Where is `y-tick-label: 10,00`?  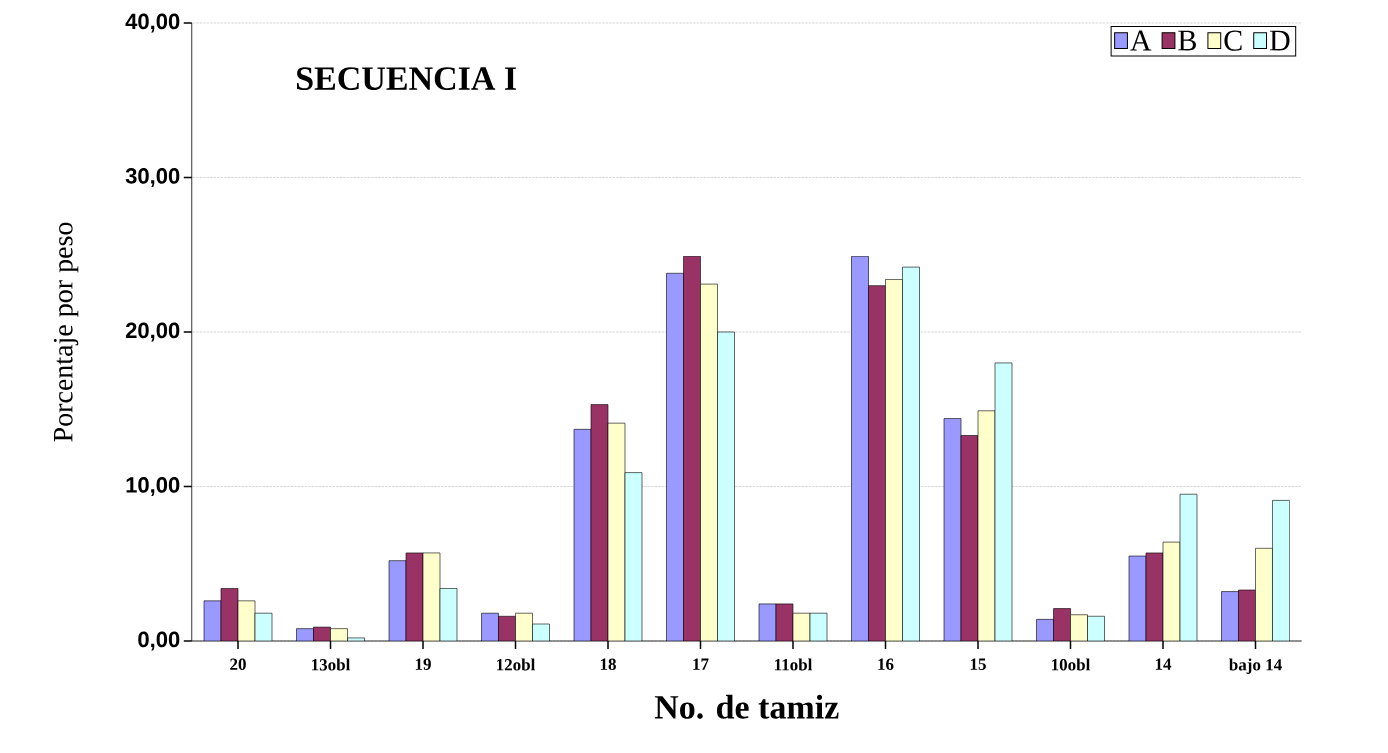
y-tick-label: 10,00 is located at coordinates (153, 486).